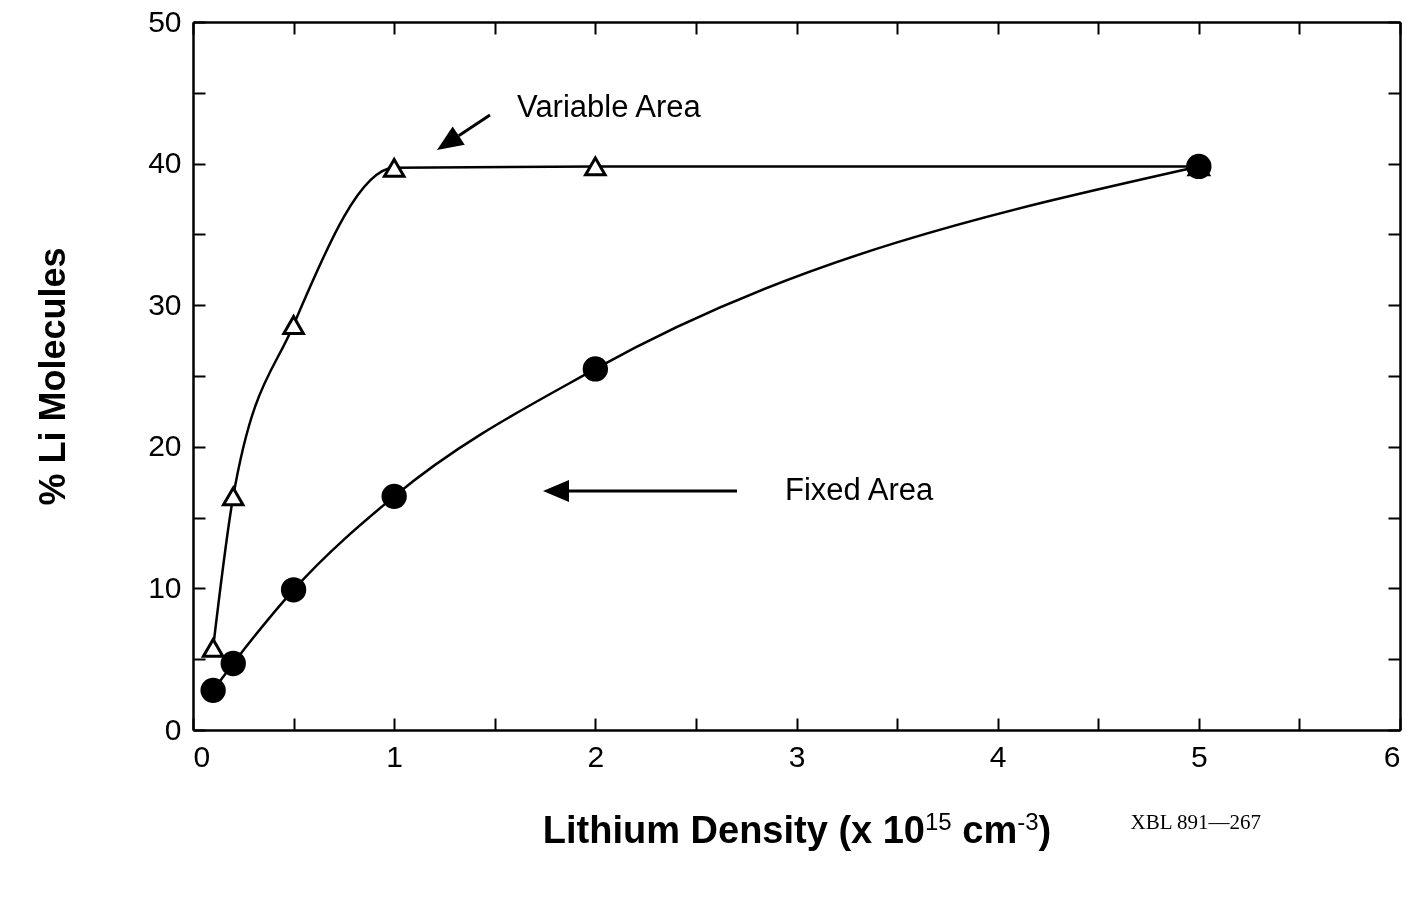 Image resolution: width=1415 pixels, height=898 pixels. I want to click on y-tick-label: 0, so click(173, 729).